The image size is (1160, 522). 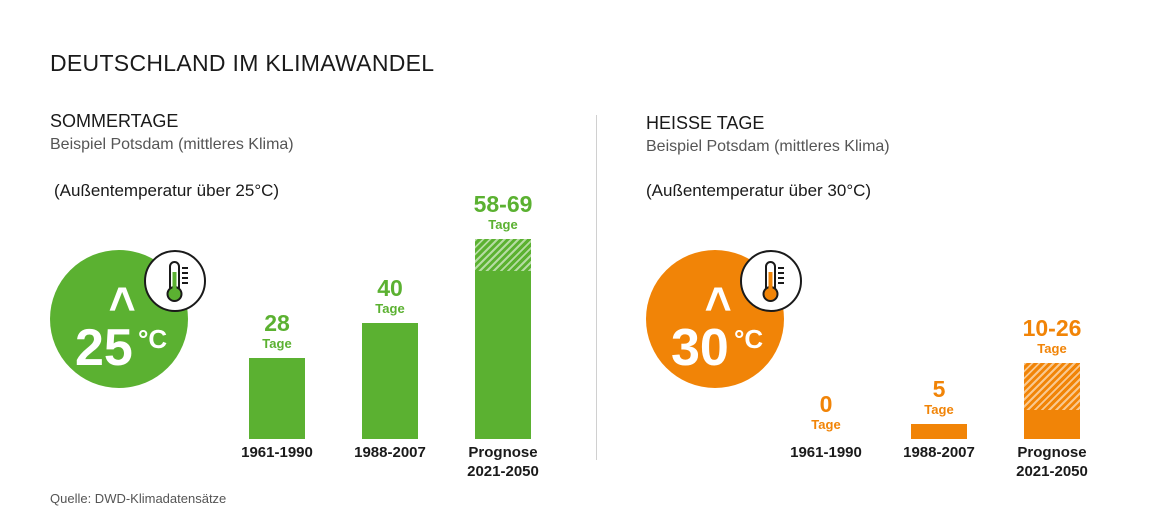 I want to click on section-title: SOMMERTAGE, so click(x=114, y=121).